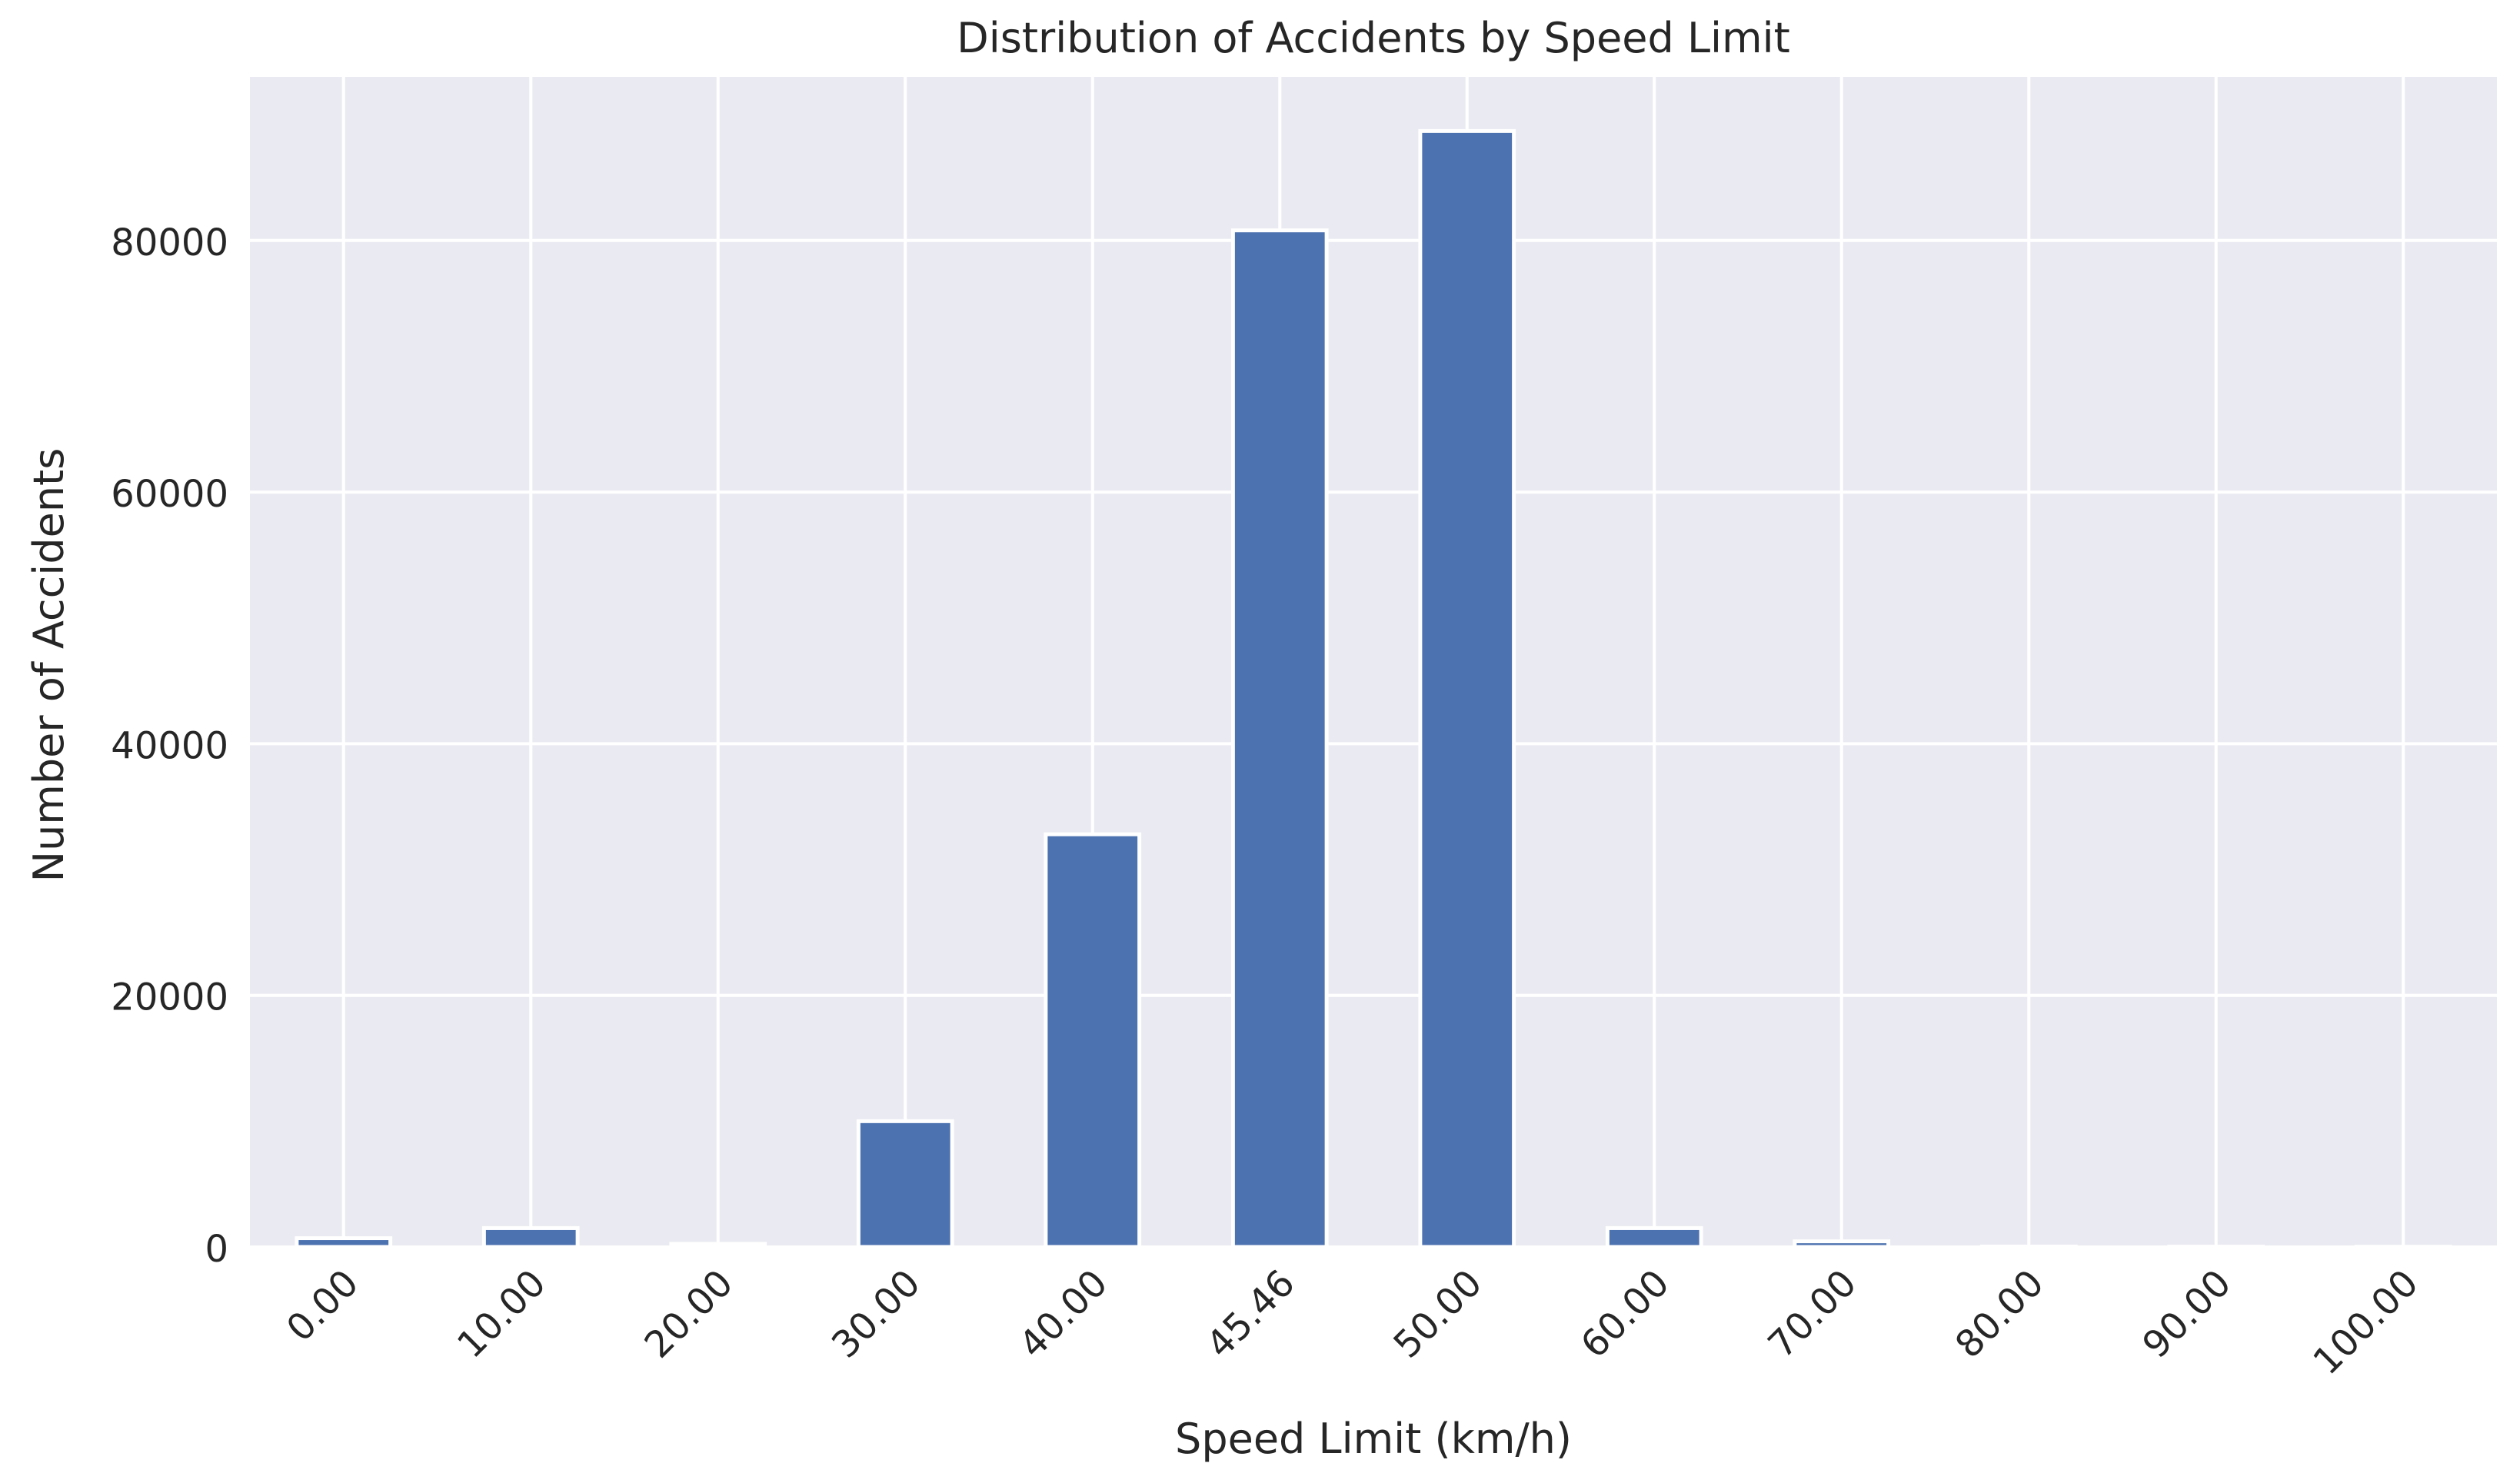  I want to click on chart-title: Distribution of Accidents by Speed Limit, so click(1373, 38).